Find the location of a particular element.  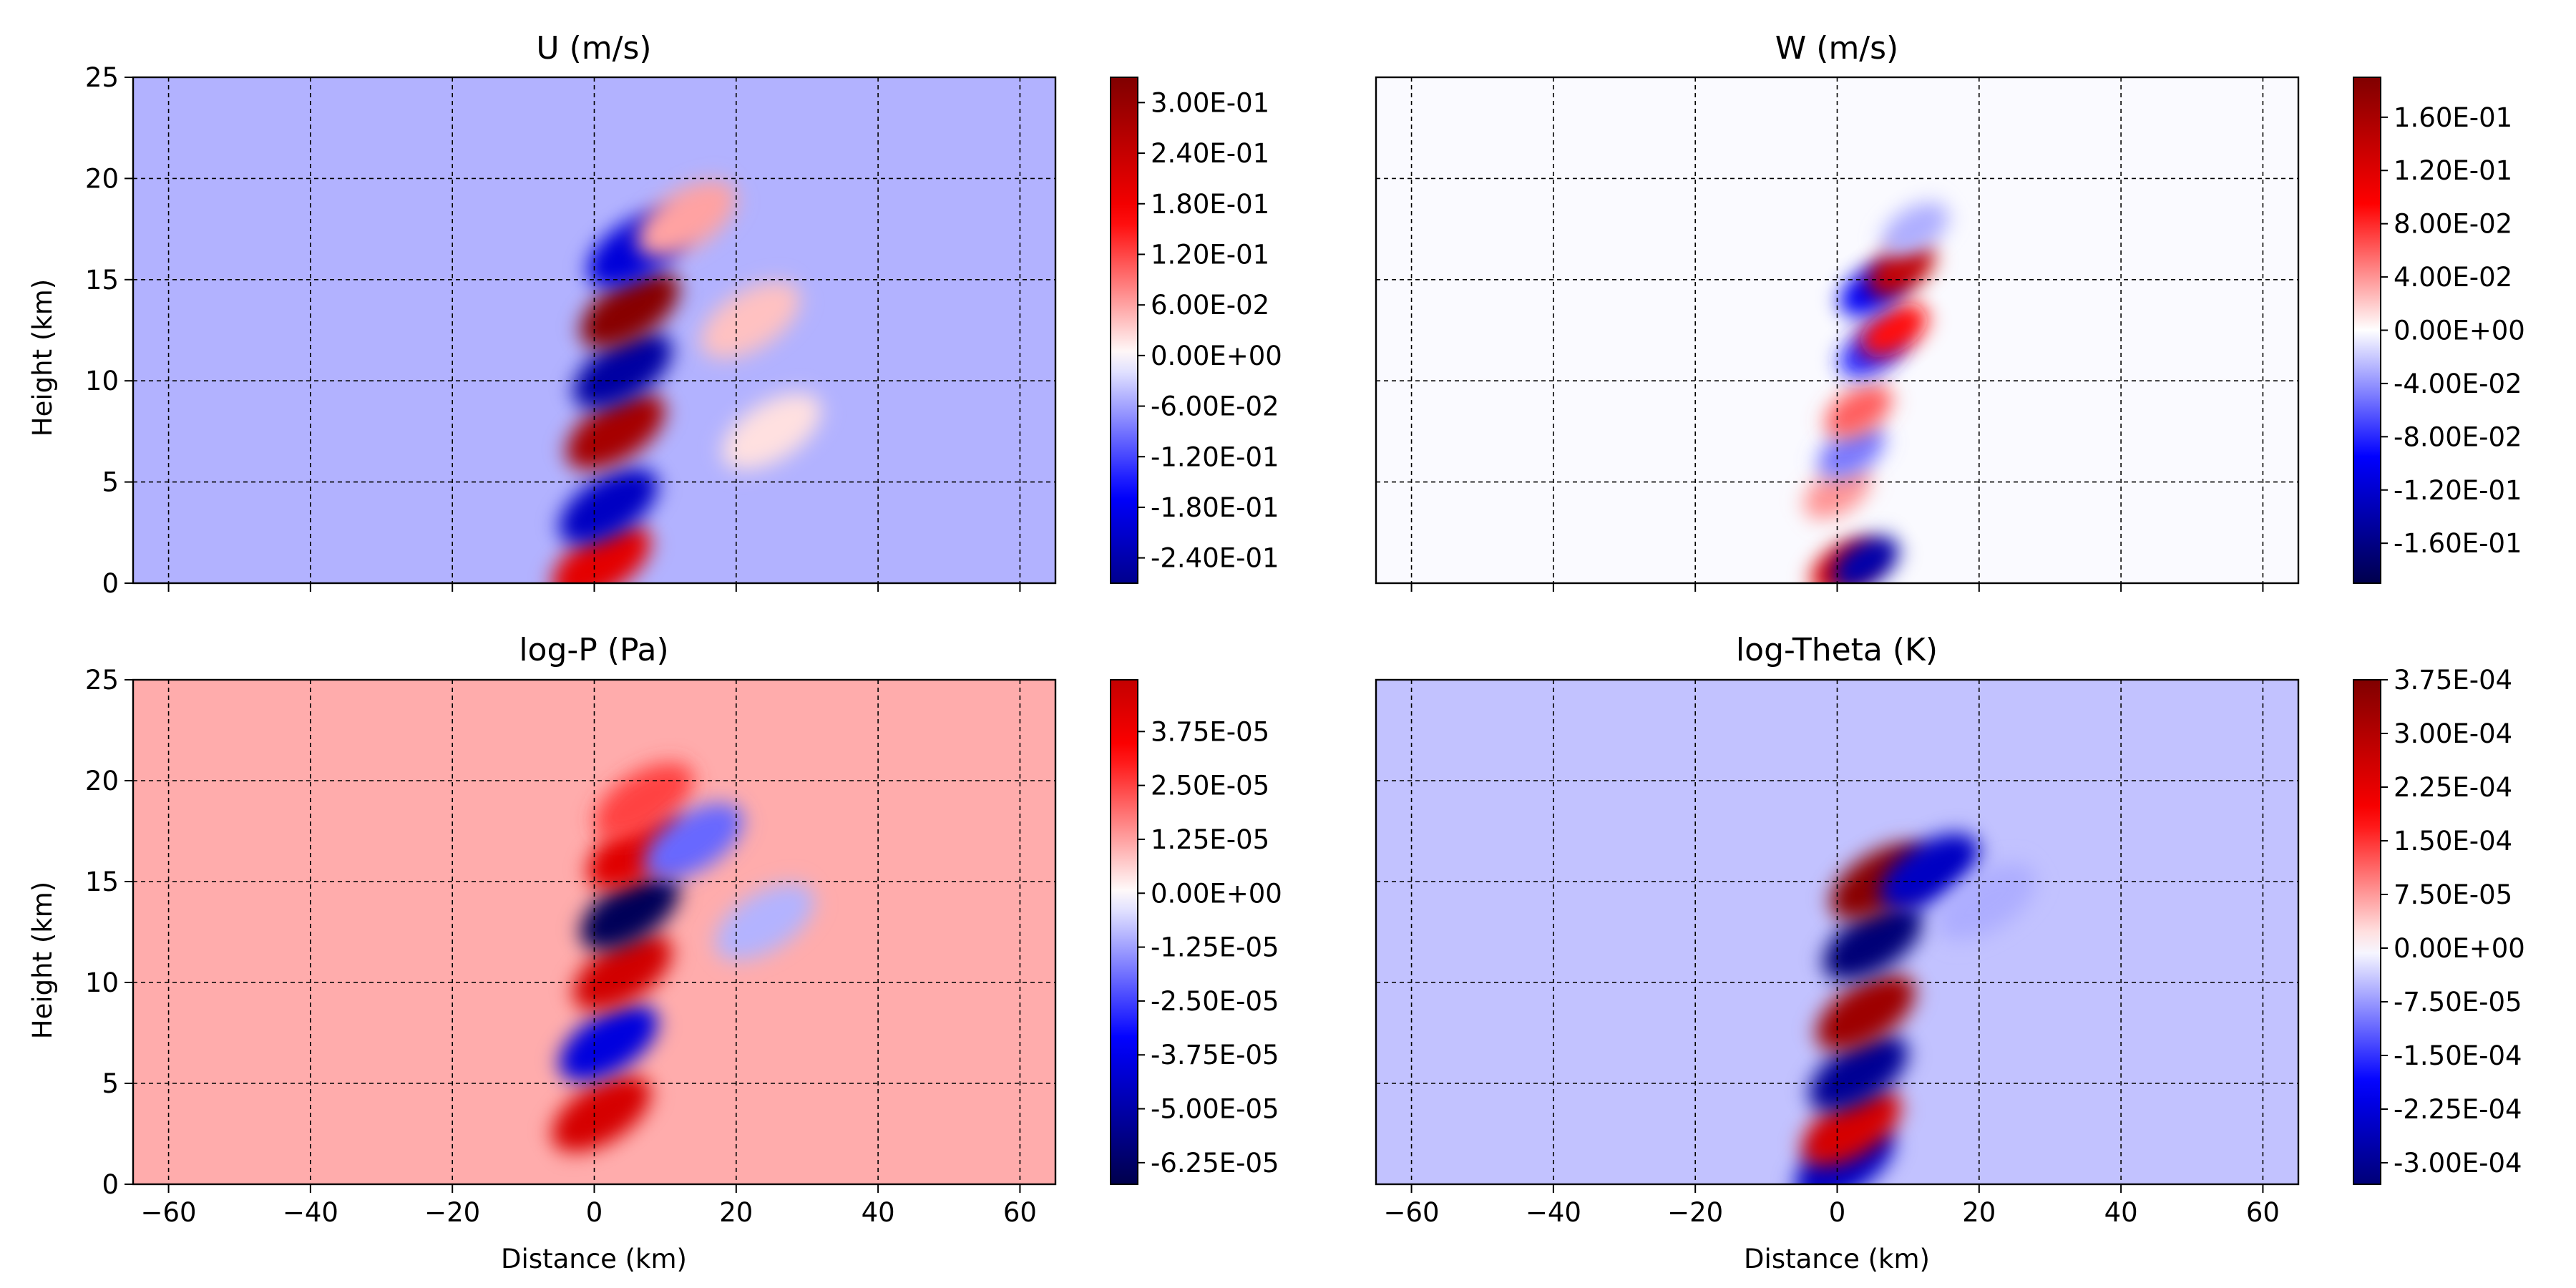

panel-title: U (m/s) is located at coordinates (593, 48).